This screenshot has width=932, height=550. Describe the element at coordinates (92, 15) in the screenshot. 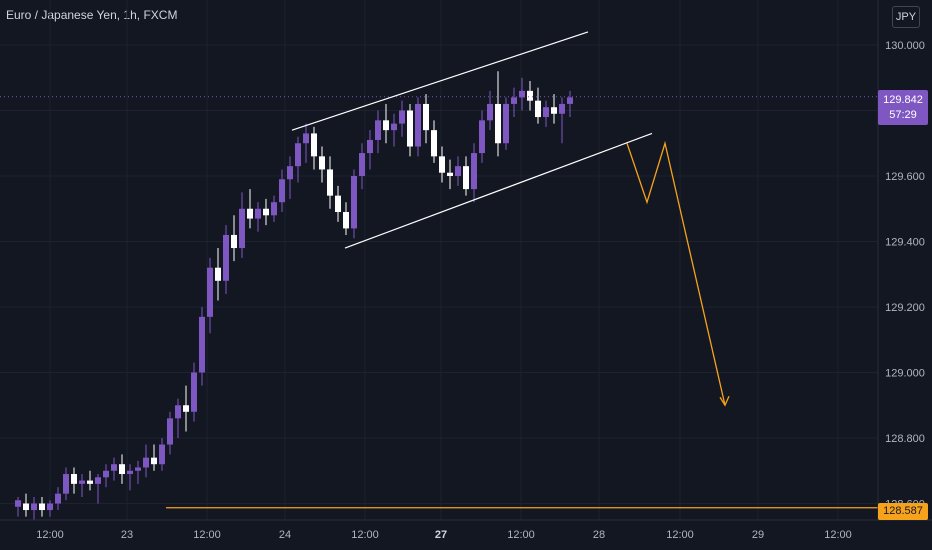

I see `chart-title: Euro / Japanese Yen, 1h, FXCM` at that location.